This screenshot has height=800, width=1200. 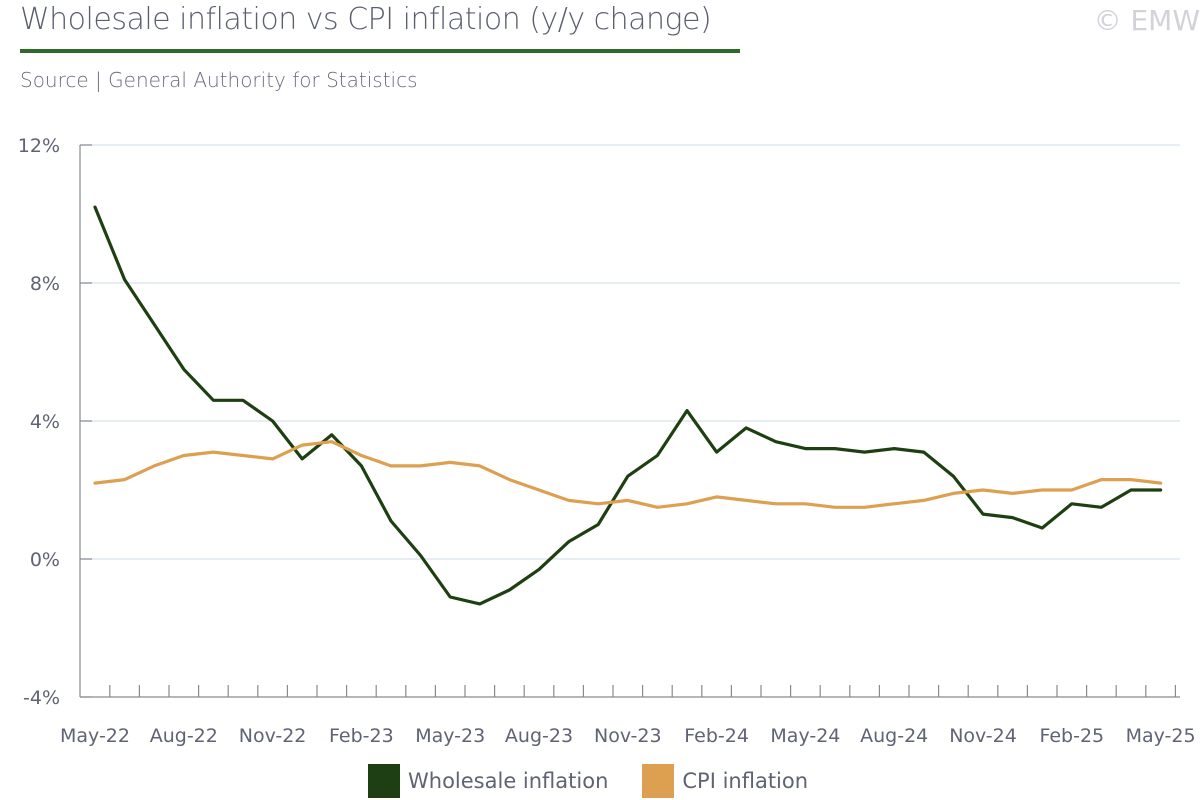 I want to click on legend-item-wholesale: Wholesale inflation, so click(x=488, y=781).